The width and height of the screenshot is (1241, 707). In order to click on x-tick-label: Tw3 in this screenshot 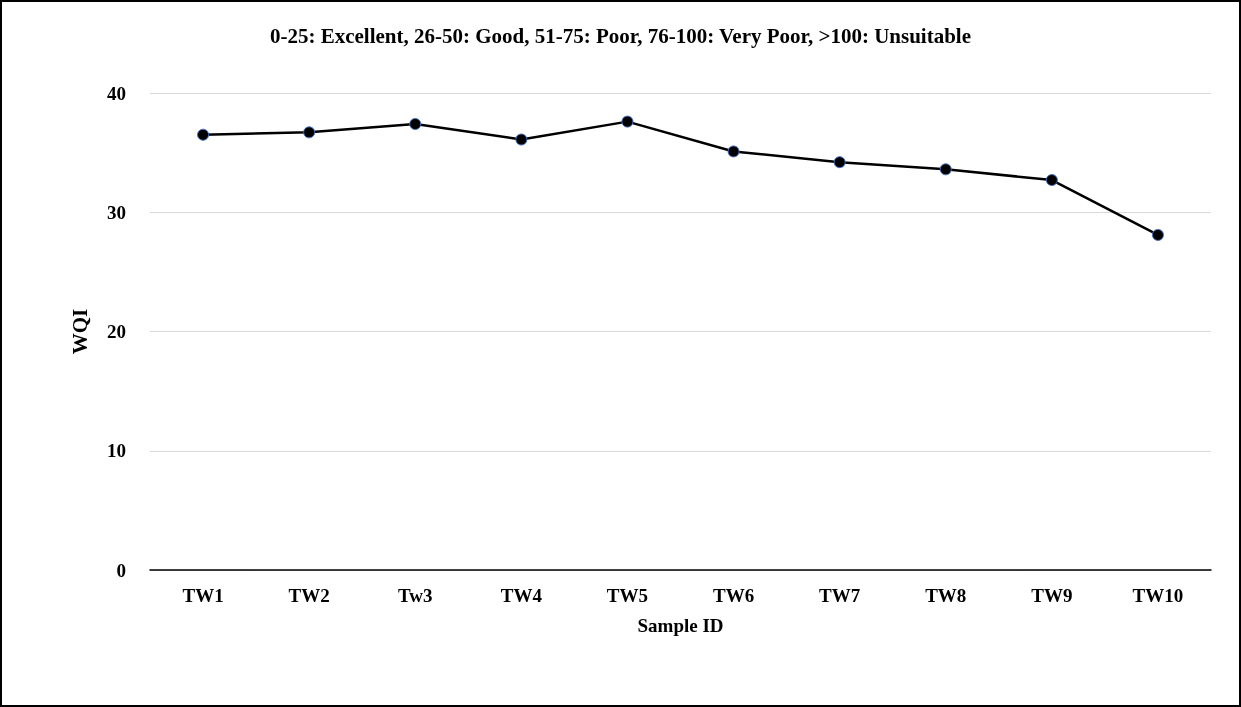, I will do `click(415, 595)`.